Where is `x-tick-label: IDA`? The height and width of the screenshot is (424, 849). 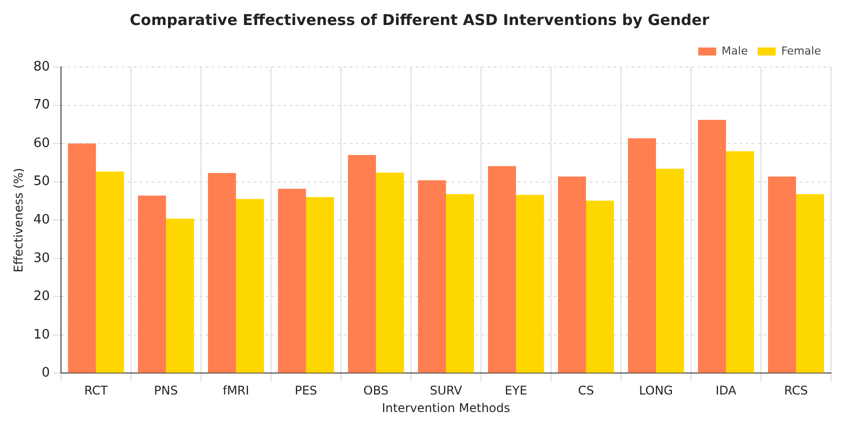 x-tick-label: IDA is located at coordinates (727, 391).